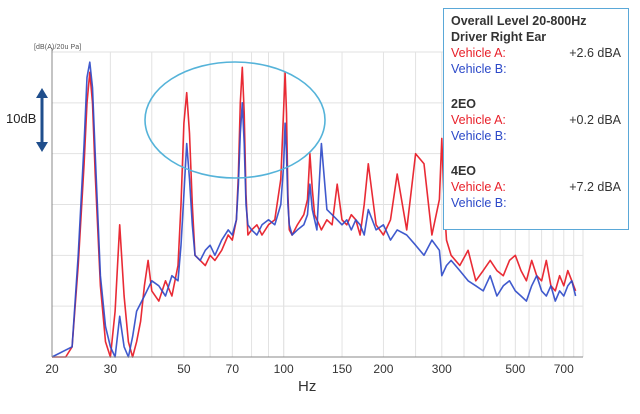 This screenshot has width=640, height=414. Describe the element at coordinates (442, 369) in the screenshot. I see `x-tick-label: 300` at that location.